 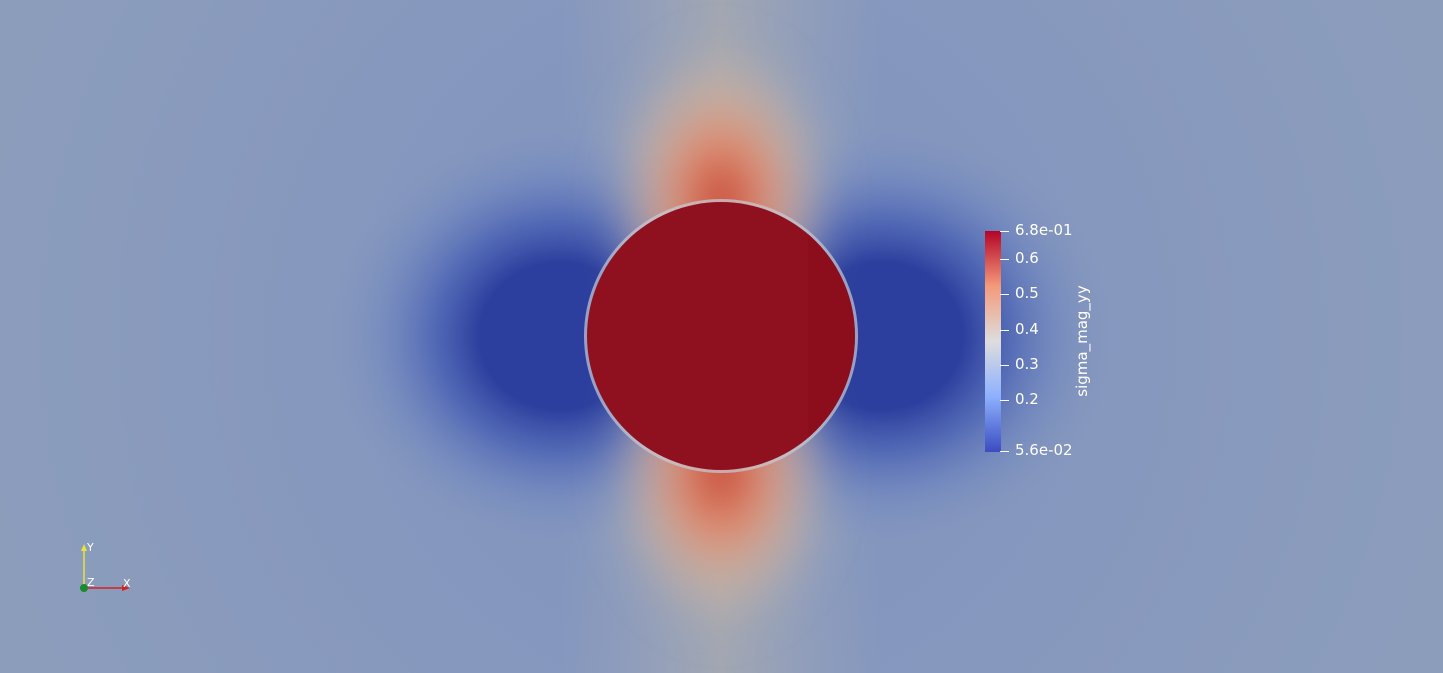 What do you see at coordinates (1044, 230) in the screenshot?
I see `scalar-bar-tick-label: 6.8e-01` at bounding box center [1044, 230].